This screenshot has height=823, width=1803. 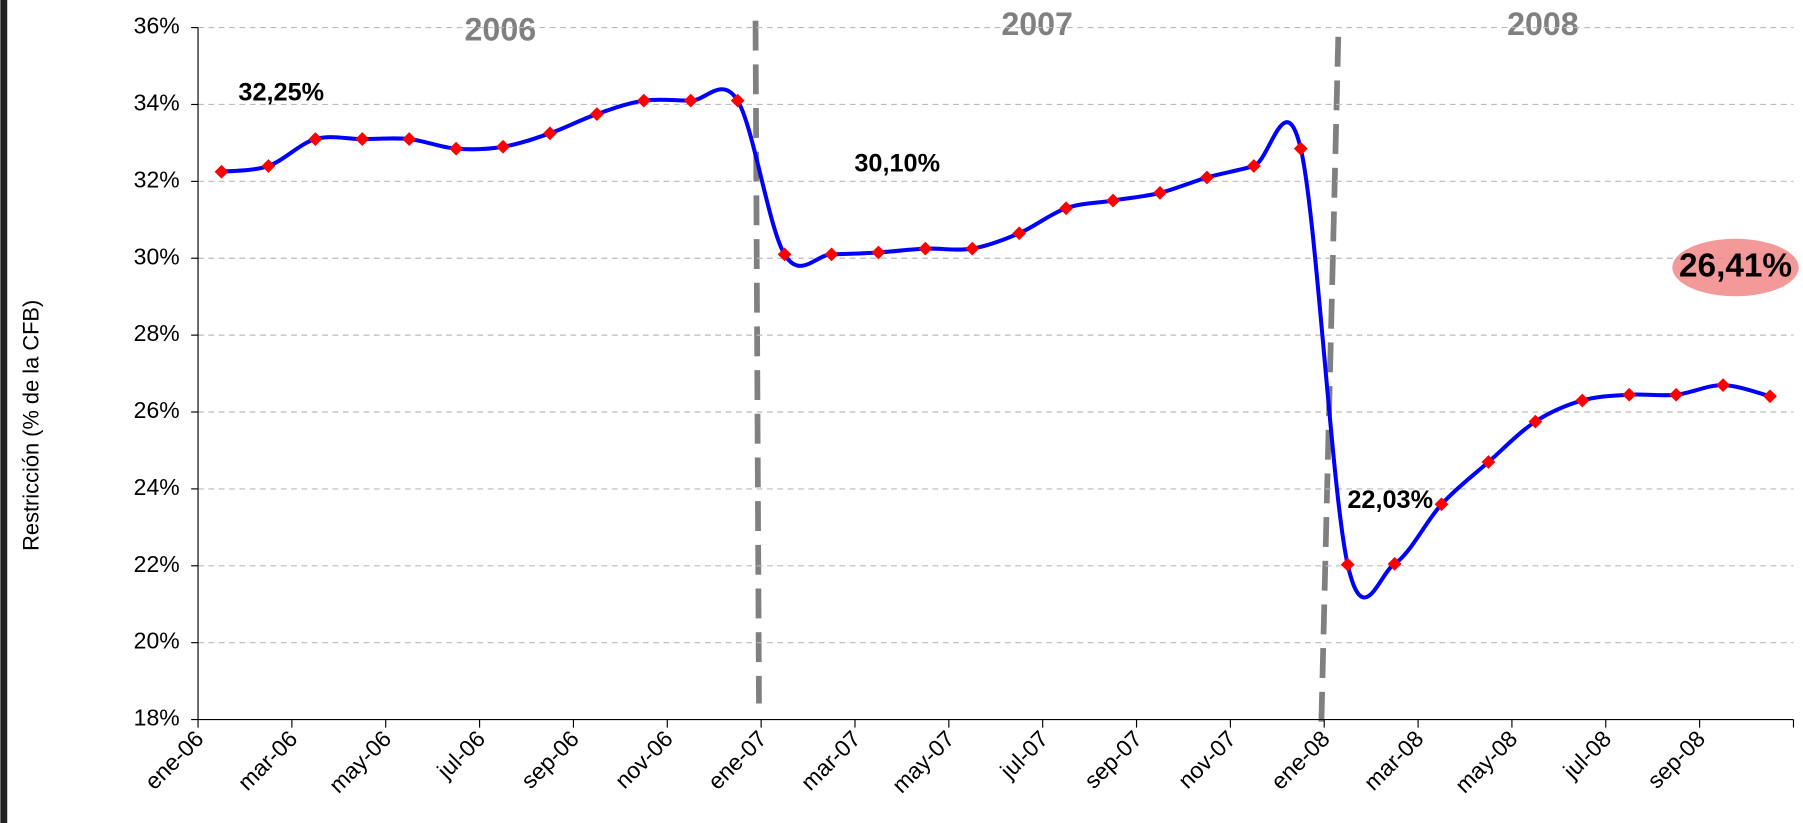 I want to click on data-label: 22,03%, so click(x=1390, y=500).